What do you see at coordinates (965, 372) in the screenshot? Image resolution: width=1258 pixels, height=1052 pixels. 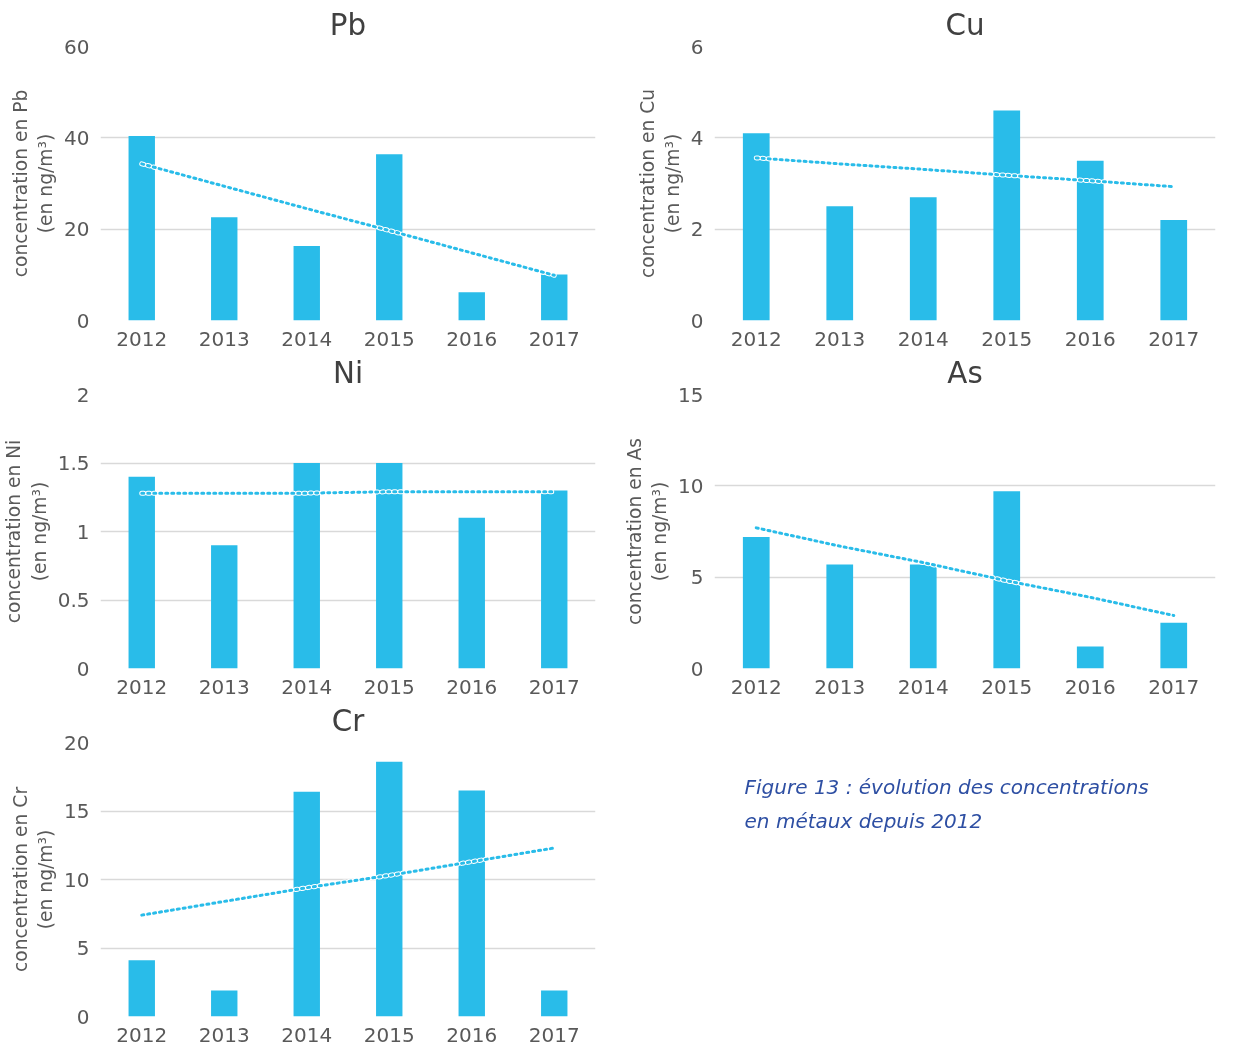 I see `chart-title: As` at bounding box center [965, 372].